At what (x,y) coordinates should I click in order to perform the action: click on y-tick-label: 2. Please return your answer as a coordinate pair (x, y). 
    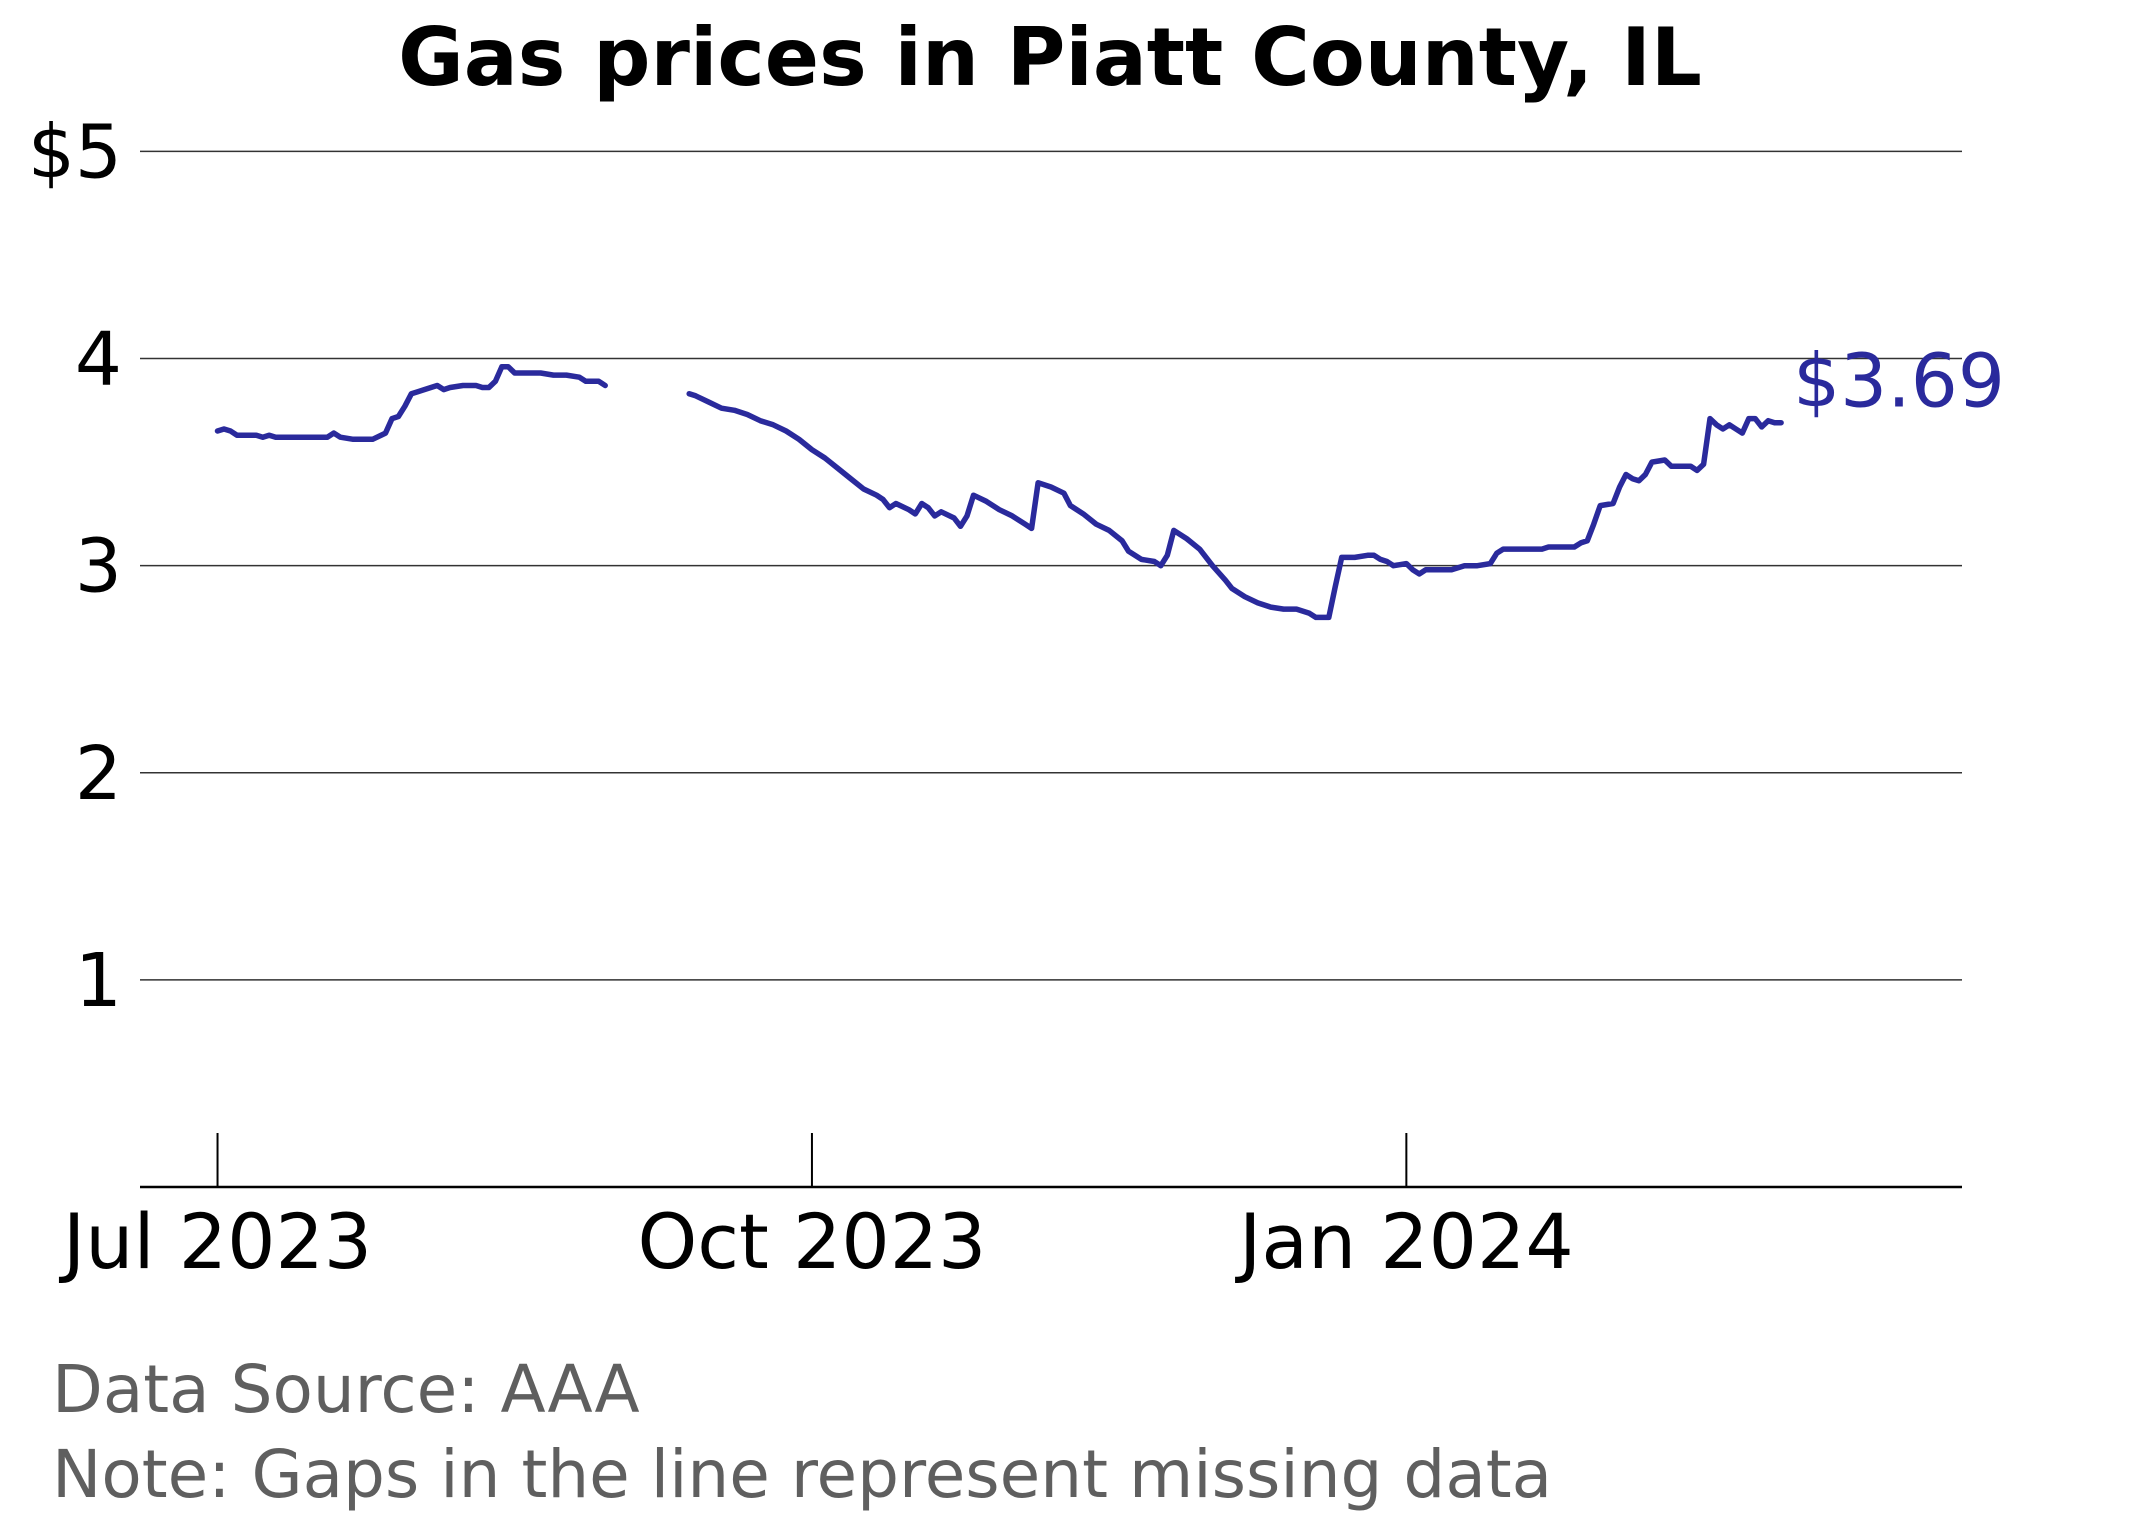
    Looking at the image, I should click on (98, 774).